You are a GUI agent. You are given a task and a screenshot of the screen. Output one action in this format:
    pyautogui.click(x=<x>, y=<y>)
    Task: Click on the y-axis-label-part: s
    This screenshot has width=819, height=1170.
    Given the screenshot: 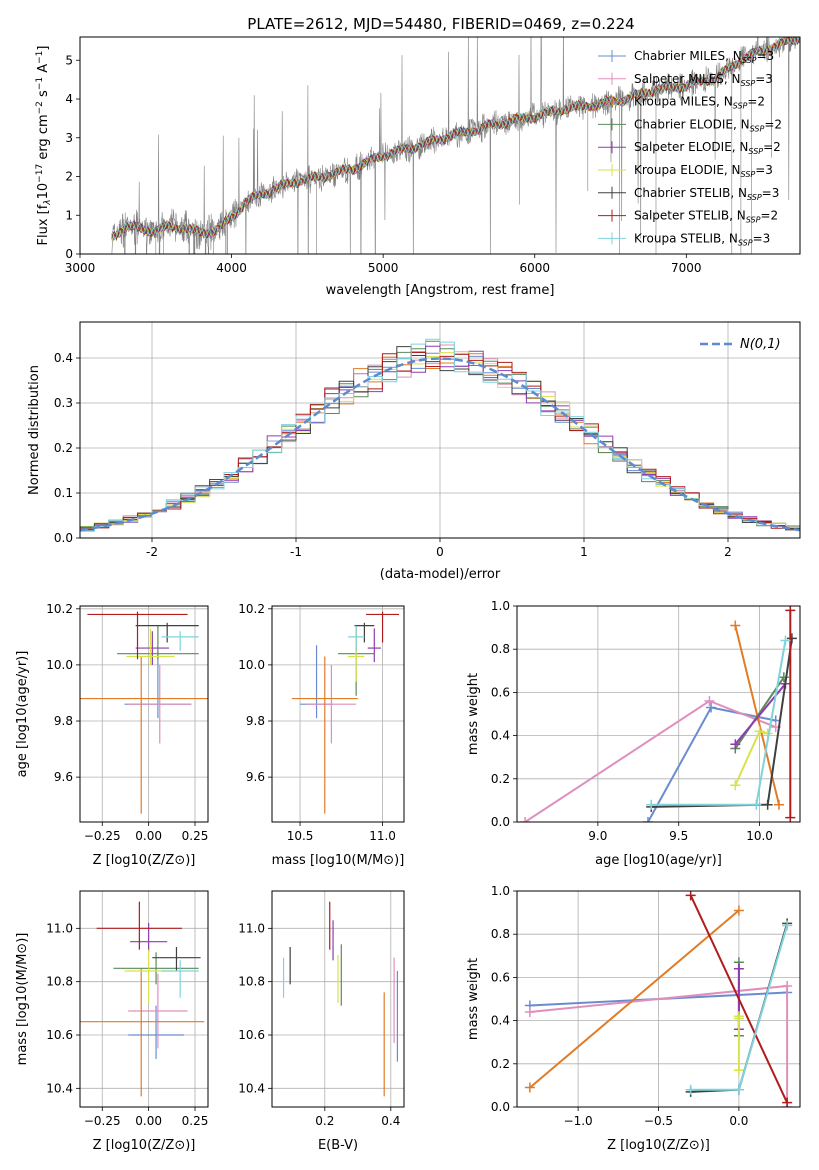 What is the action you would take?
    pyautogui.click(x=43, y=95)
    